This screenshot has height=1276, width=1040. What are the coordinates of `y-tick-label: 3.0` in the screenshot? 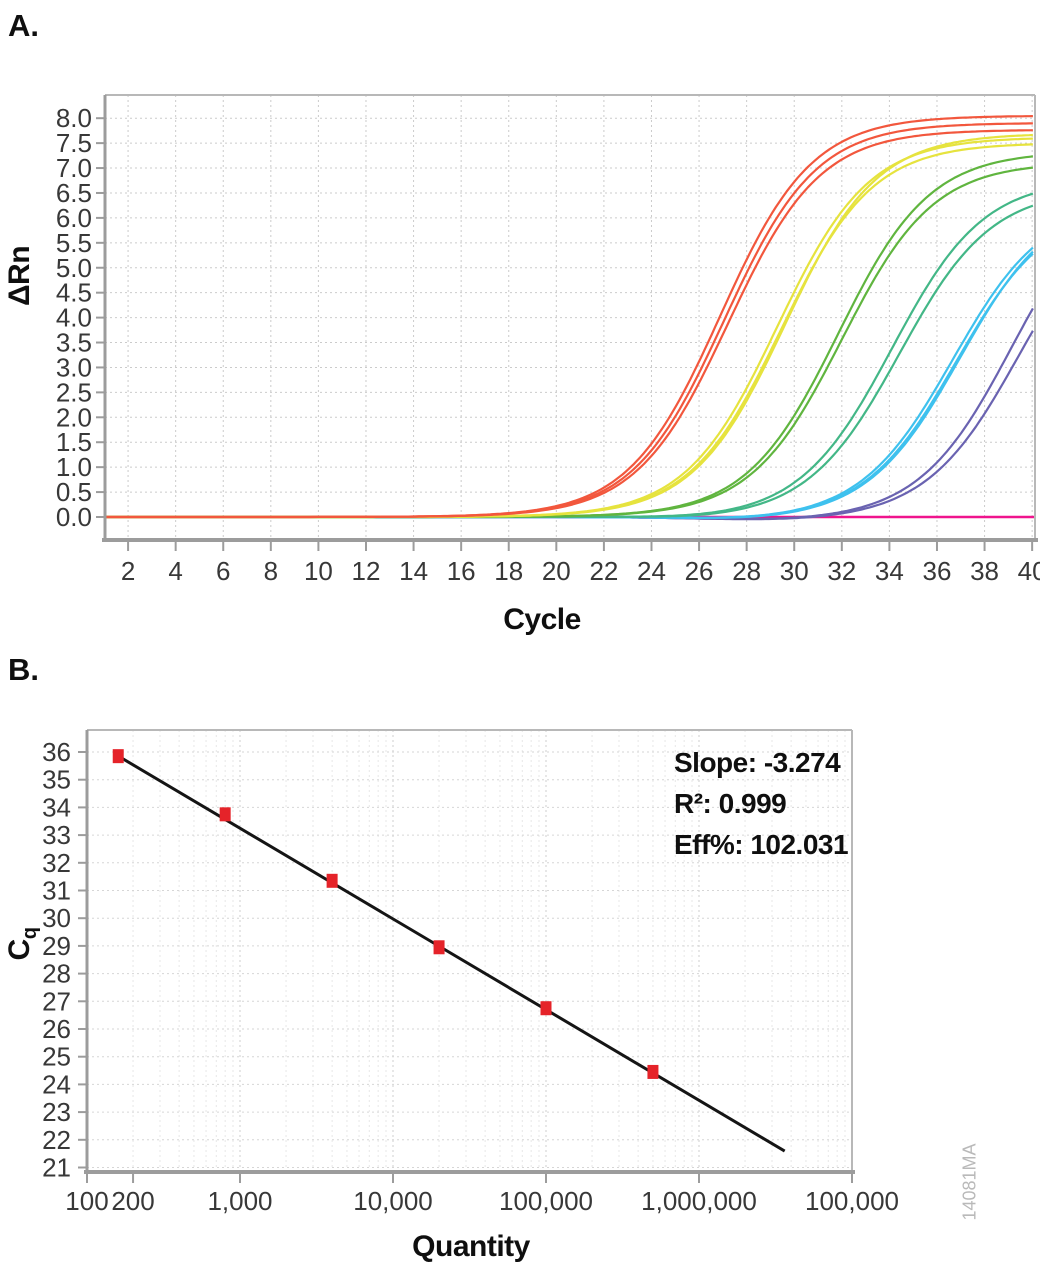 It's located at (74, 367).